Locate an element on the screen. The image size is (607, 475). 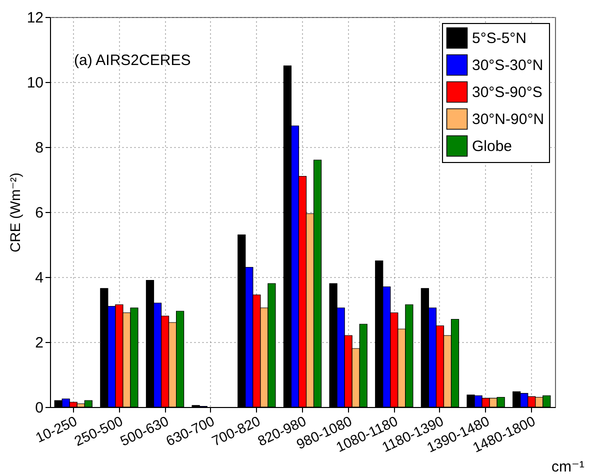
legend-label: 30°N-90°N is located at coordinates (508, 119).